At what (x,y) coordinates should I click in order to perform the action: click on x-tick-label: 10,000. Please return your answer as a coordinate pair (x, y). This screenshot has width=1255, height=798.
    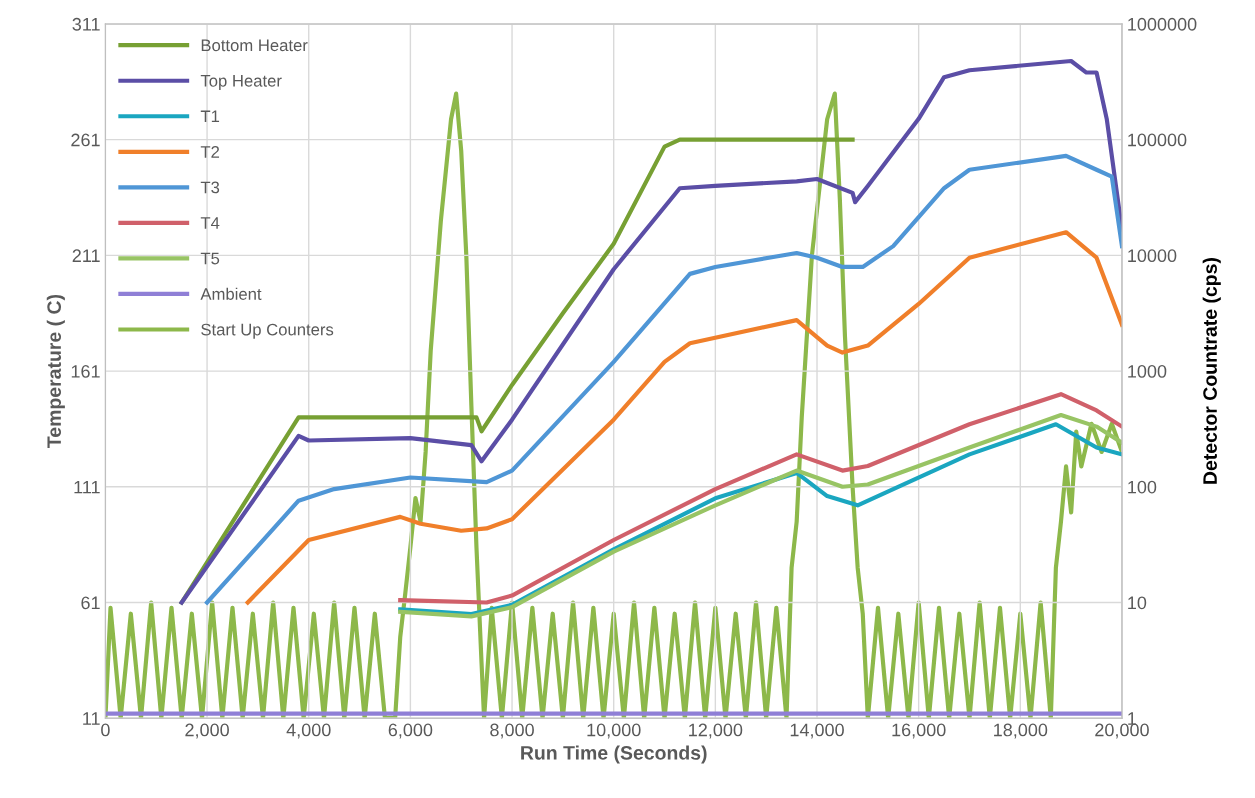
    Looking at the image, I should click on (614, 731).